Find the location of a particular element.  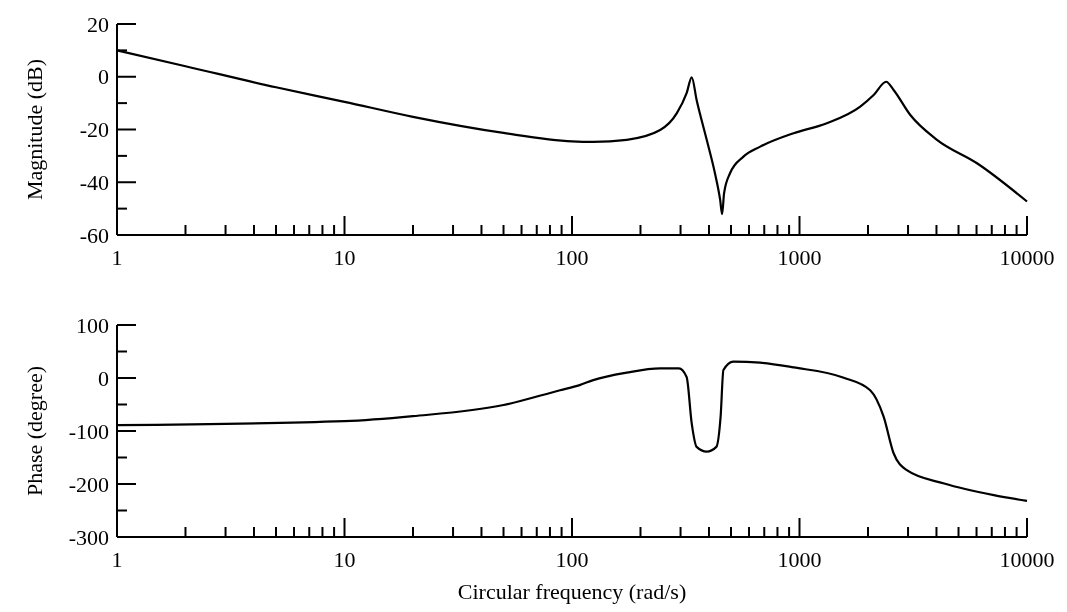

y-tick-label: 100 is located at coordinates (92, 325).